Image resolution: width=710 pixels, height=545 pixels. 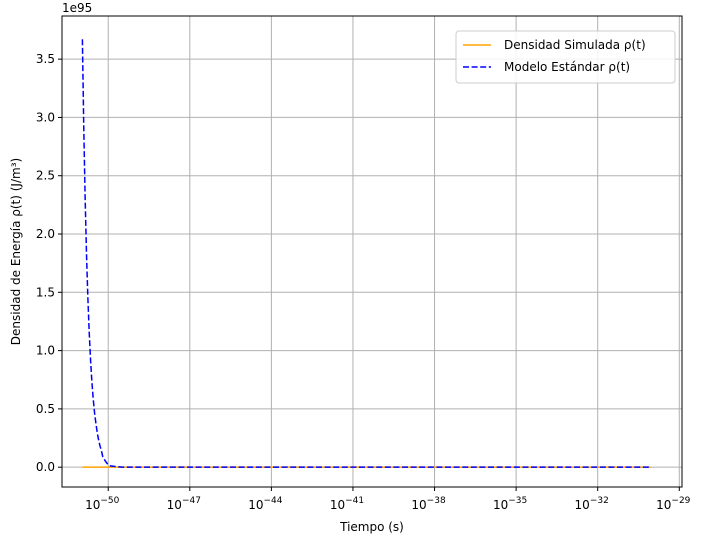 I want to click on x-axis-label: Tiempo (s), so click(x=371, y=527).